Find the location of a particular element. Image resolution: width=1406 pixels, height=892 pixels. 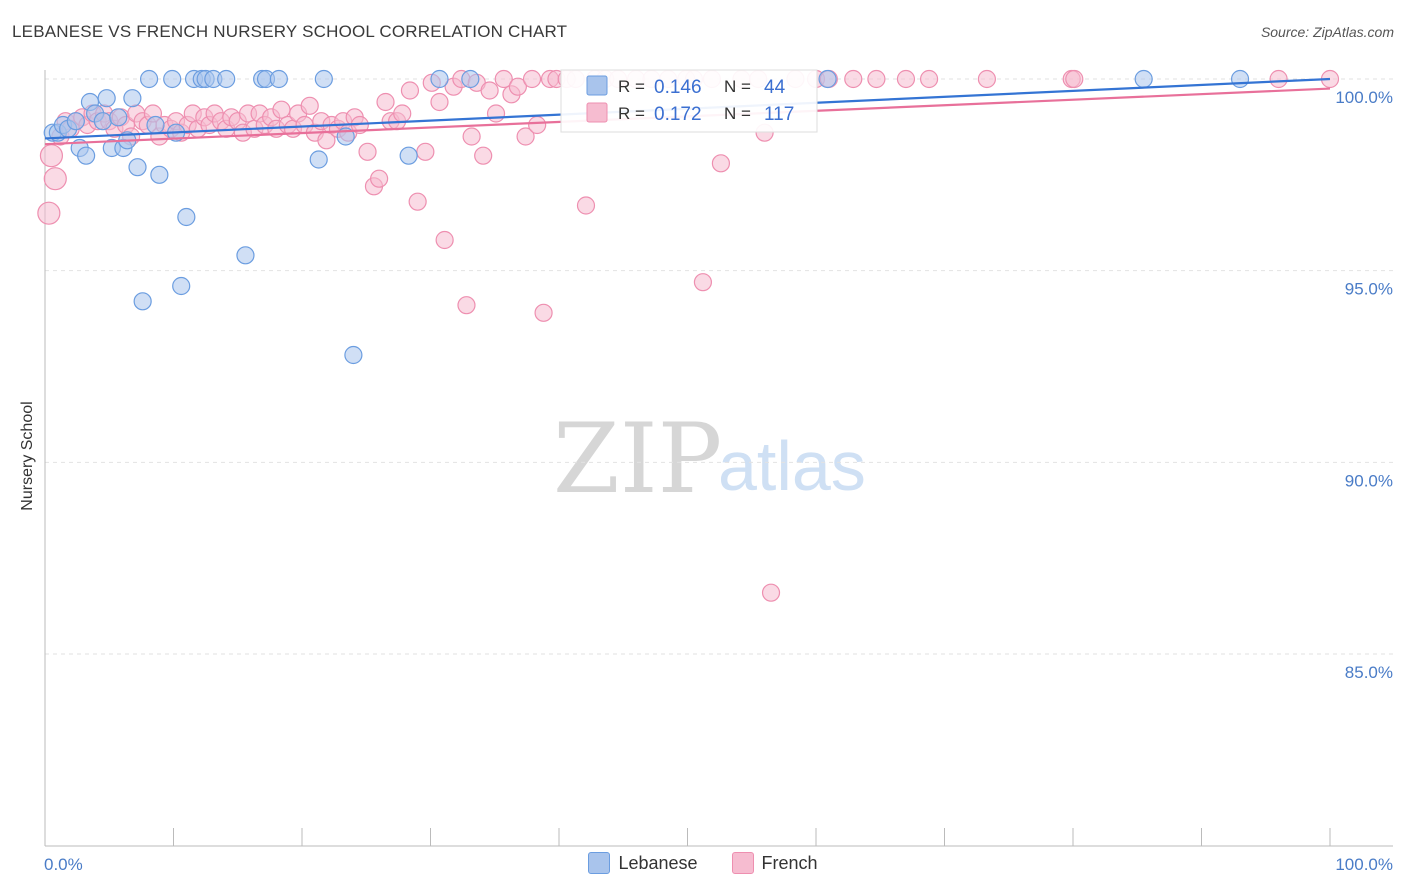

x-tick-label-max: 100.0% is located at coordinates (1364, 864).